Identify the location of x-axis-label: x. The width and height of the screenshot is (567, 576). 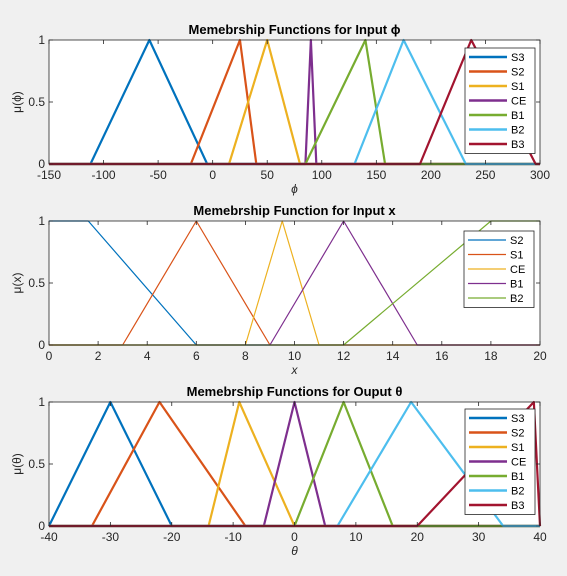
(295, 370).